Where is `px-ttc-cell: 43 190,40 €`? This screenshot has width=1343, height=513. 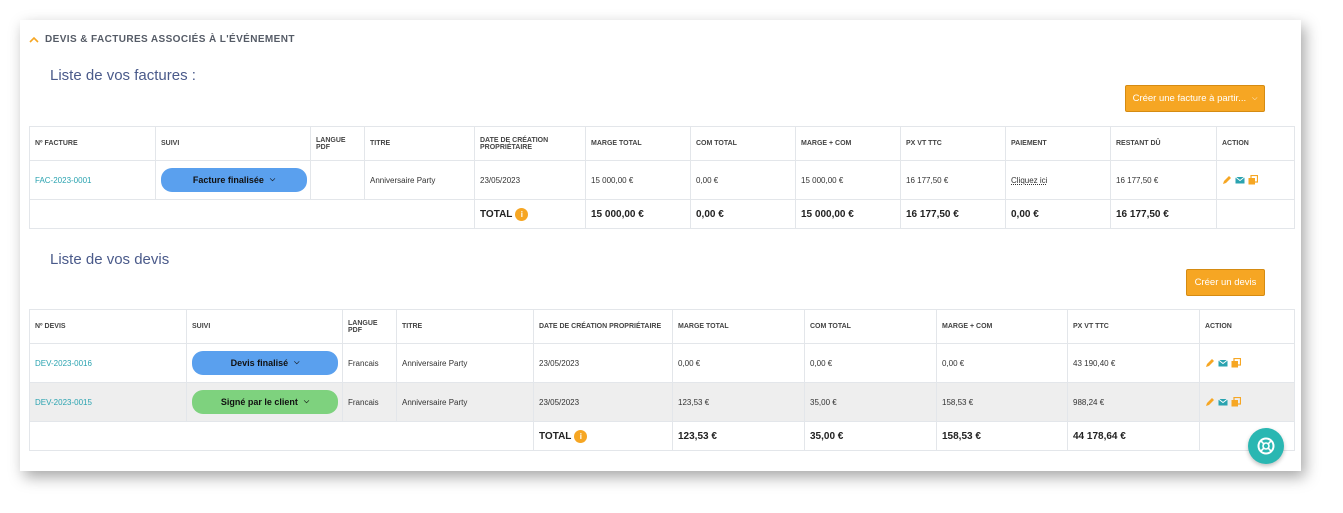 px-ttc-cell: 43 190,40 € is located at coordinates (1133, 363).